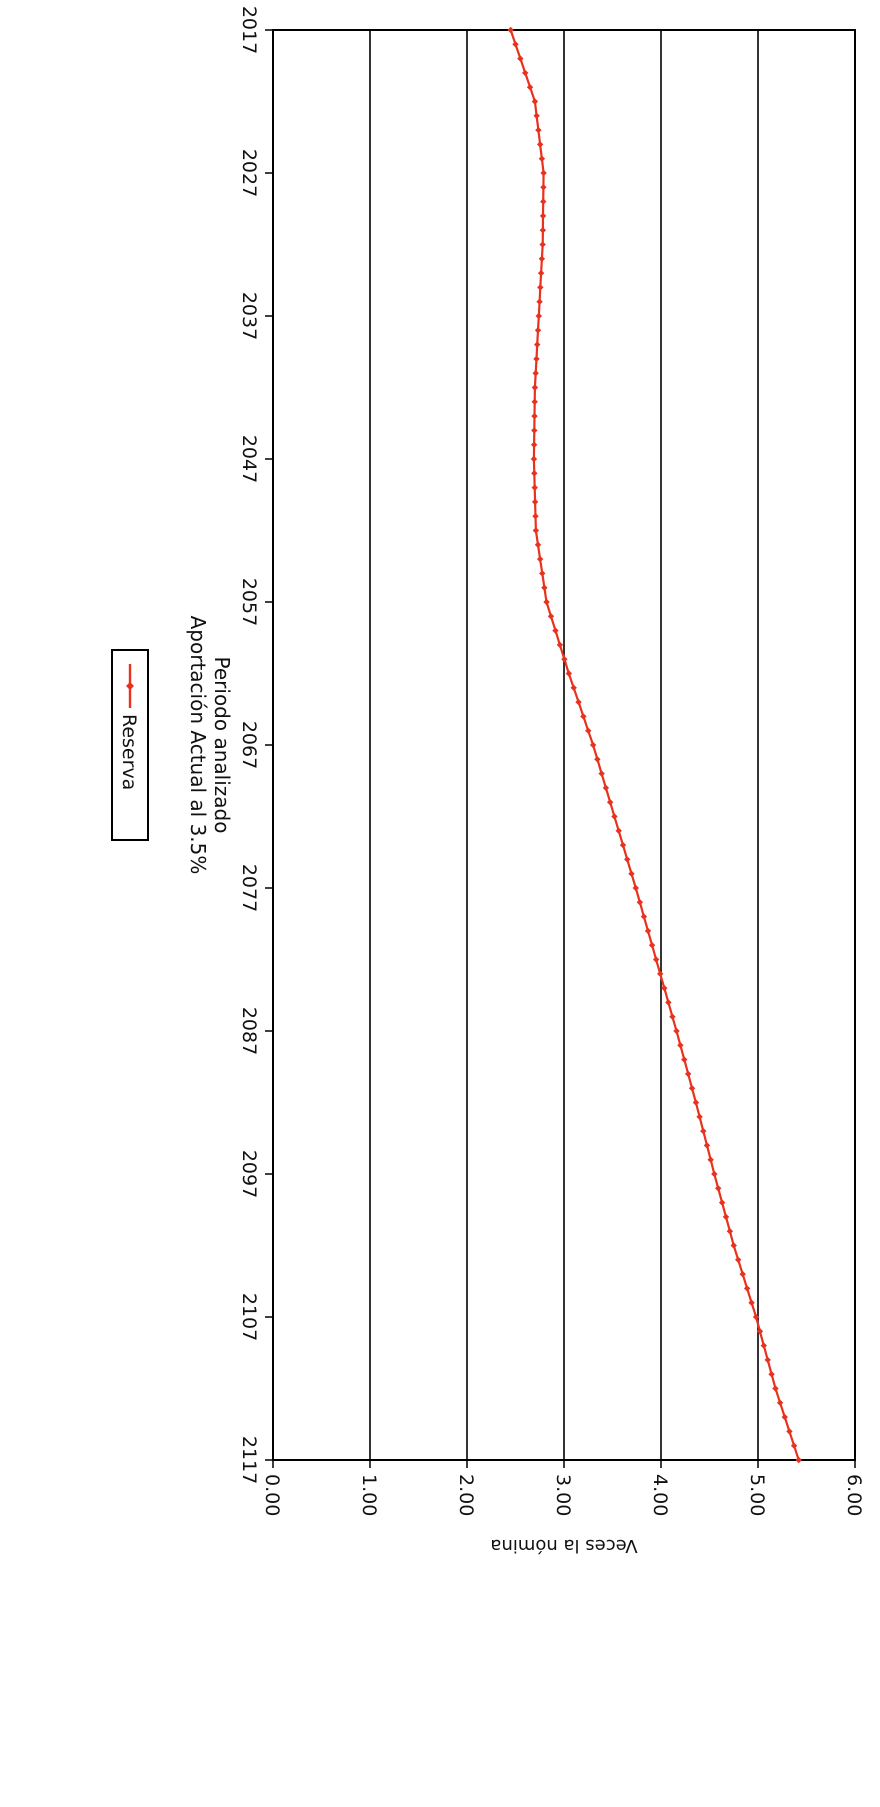  I want to click on x-tick-label: 2087, so click(249, 1031).